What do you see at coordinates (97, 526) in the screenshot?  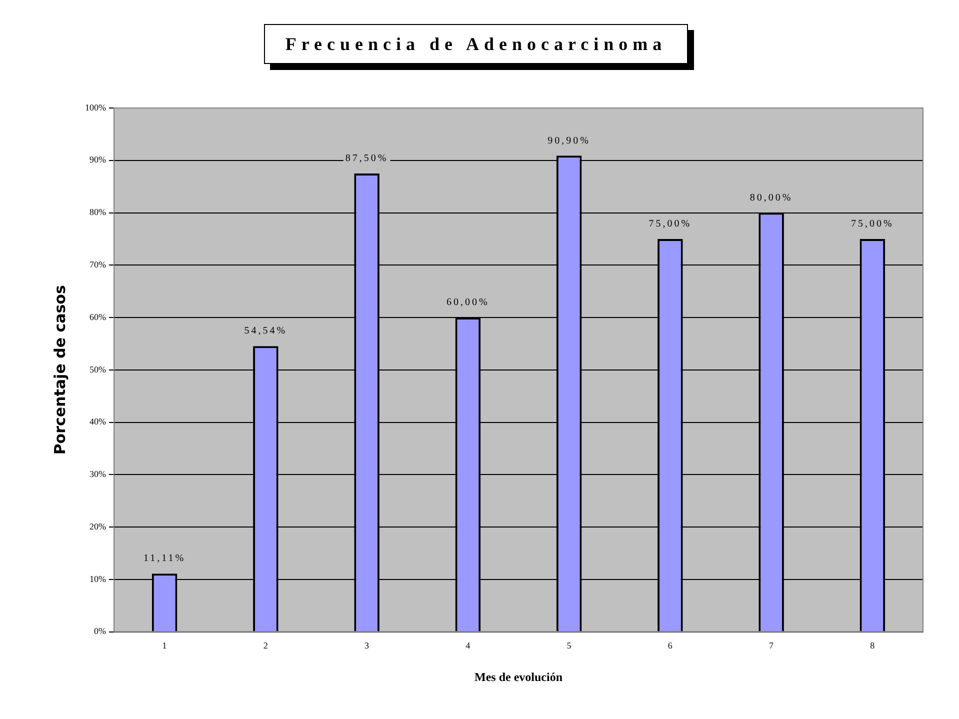 I see `y-tick-label: 20%` at bounding box center [97, 526].